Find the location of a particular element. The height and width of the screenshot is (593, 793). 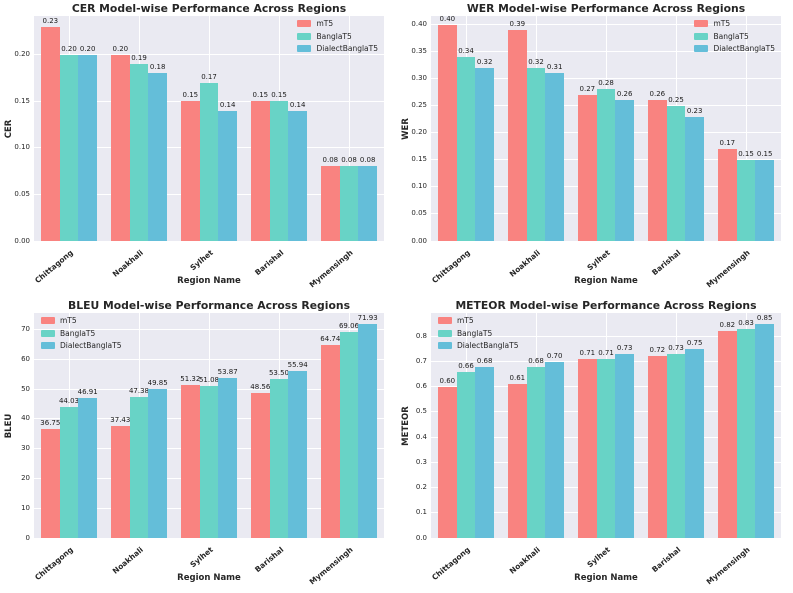

bar-value-label: 0.17 is located at coordinates (727, 143).